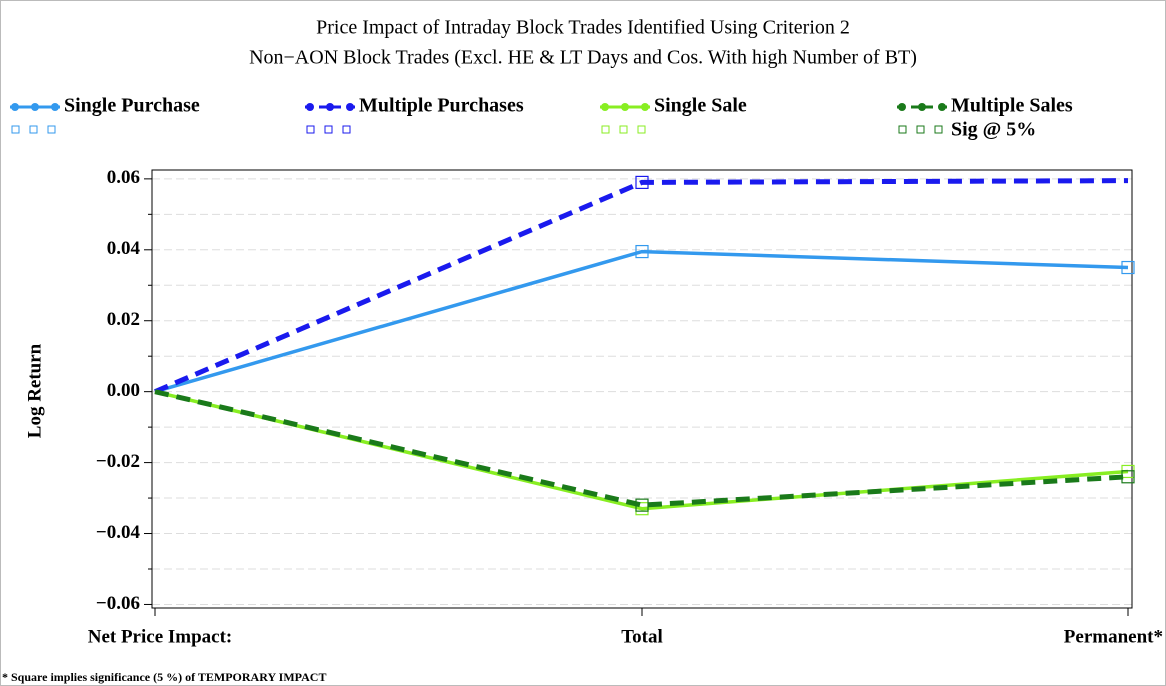  Describe the element at coordinates (34, 390) in the screenshot. I see `y-axis-label: Log Return` at that location.